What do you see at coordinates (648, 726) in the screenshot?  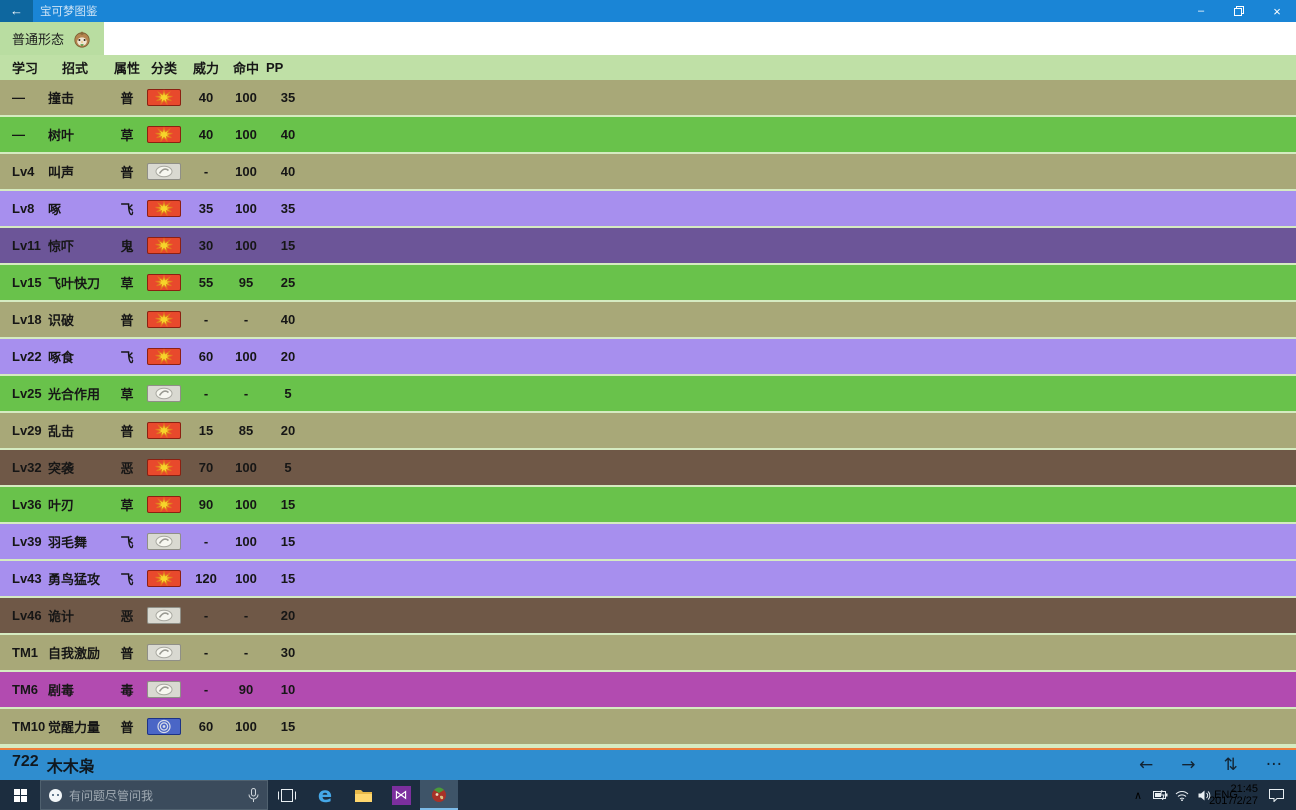 I see `table-row: TM10 觉醒力量 普 60 100 15` at bounding box center [648, 726].